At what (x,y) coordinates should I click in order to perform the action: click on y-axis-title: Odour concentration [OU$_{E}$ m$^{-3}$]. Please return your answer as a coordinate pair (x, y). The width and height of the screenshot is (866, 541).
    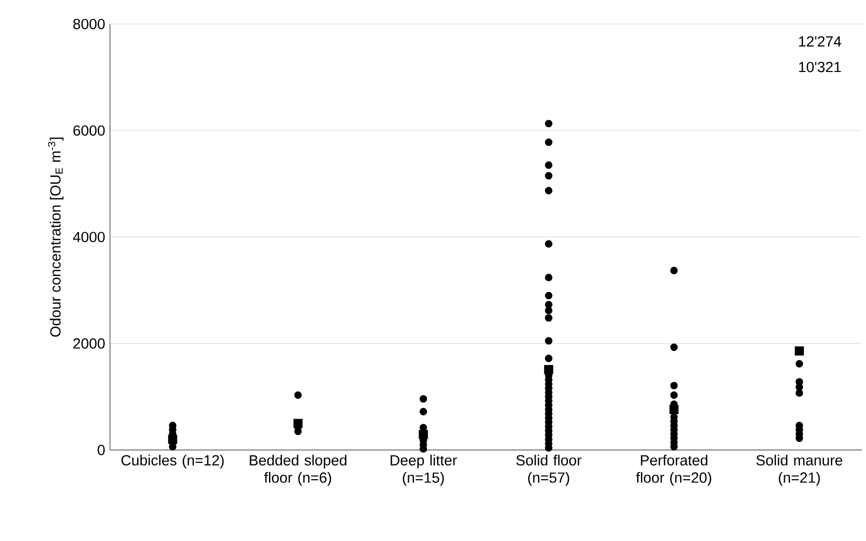
    Looking at the image, I should click on (56, 237).